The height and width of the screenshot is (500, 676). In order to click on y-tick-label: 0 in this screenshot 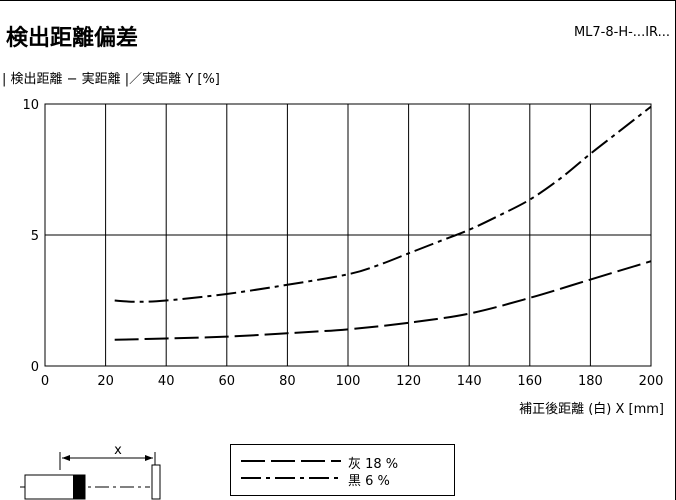, I will do `click(35, 367)`.